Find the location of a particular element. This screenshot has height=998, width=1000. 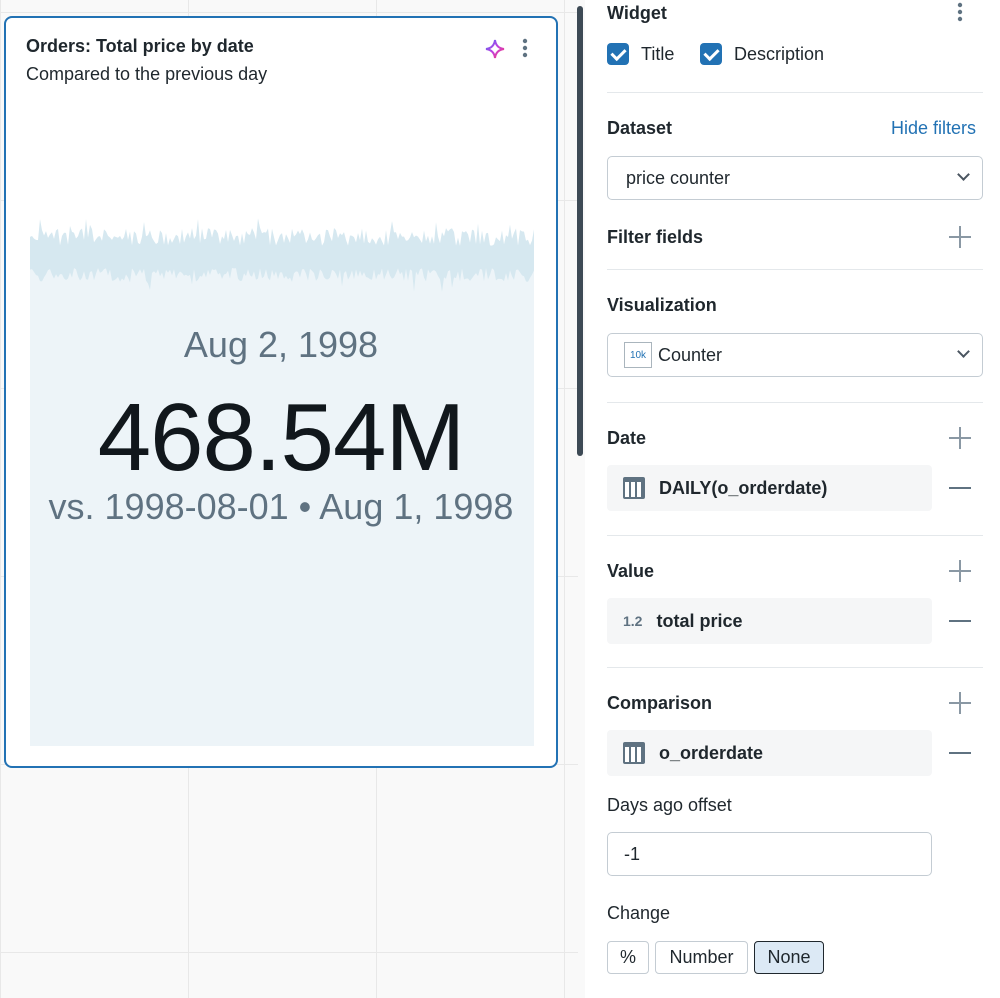

counter-comparison: vs. 1998-08-01 • Aug 1, 1998 is located at coordinates (281, 506).